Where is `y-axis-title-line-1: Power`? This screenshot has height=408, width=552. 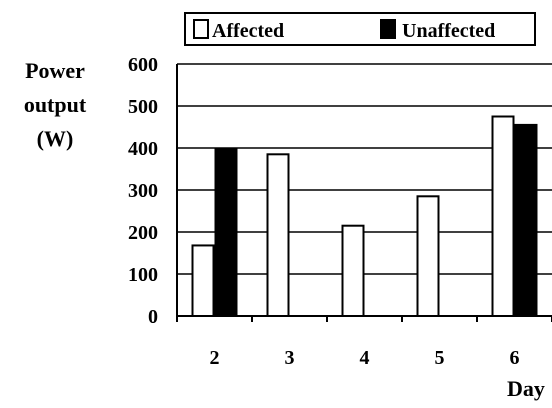
y-axis-title-line-1: Power is located at coordinates (55, 70).